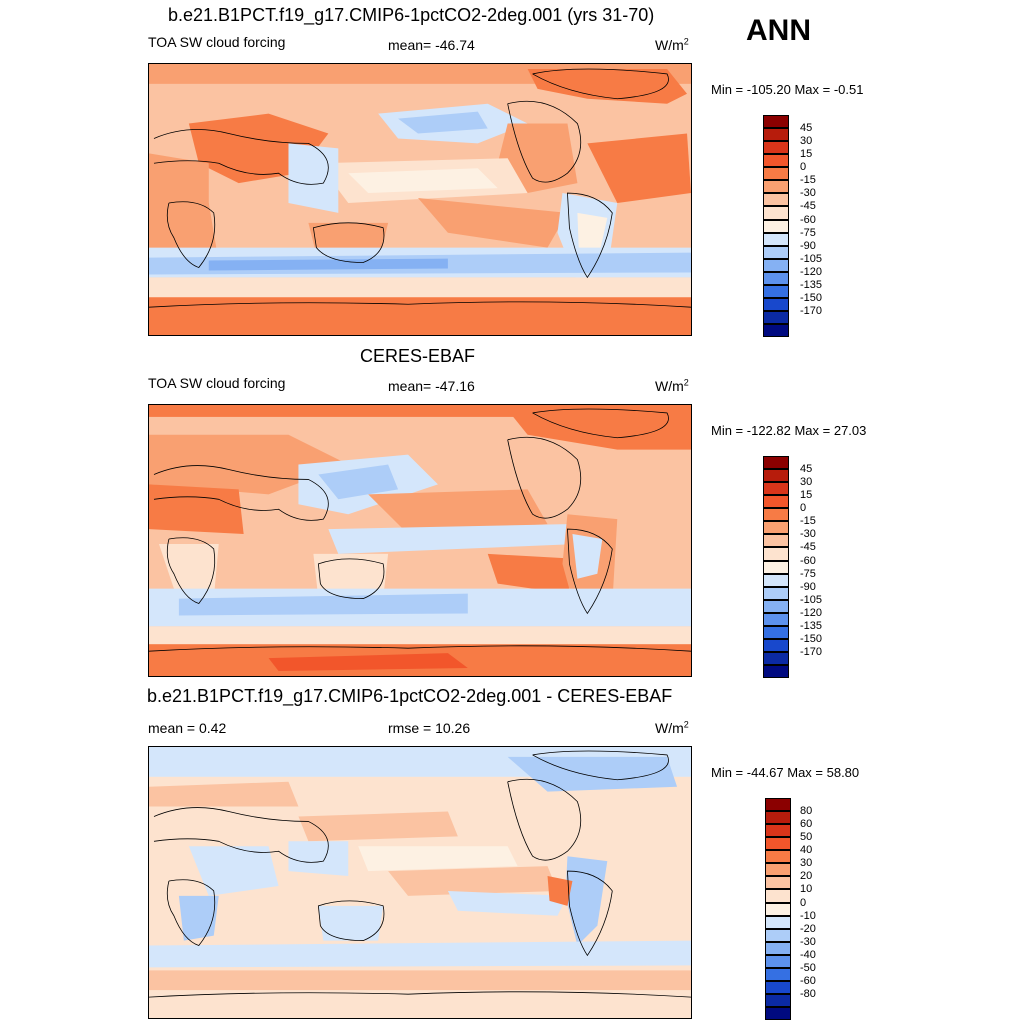  Describe the element at coordinates (217, 383) in the screenshot. I see `panel-2-left-label: TOA SW cloud forcing` at that location.